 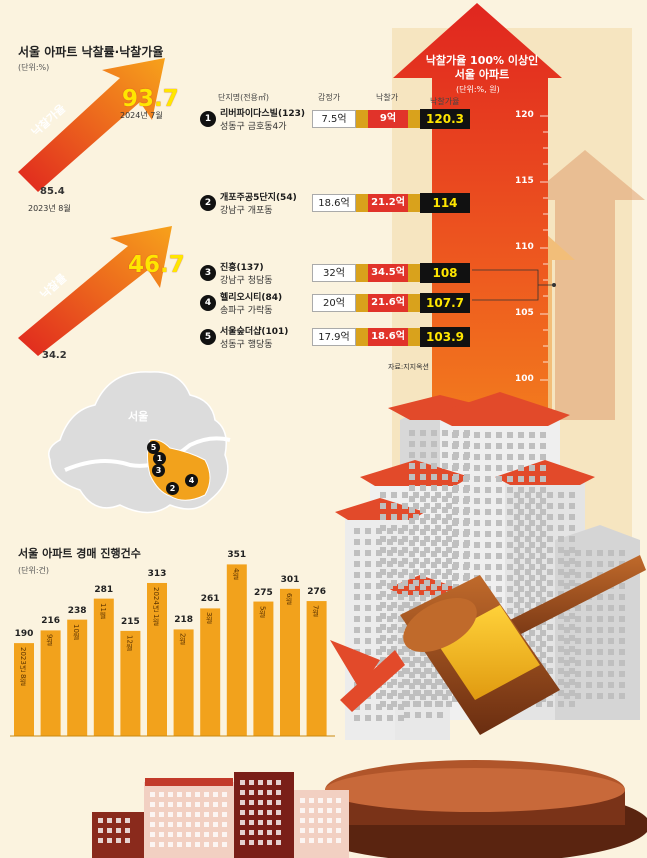 I want to click on row-number: 5, so click(x=208, y=337).